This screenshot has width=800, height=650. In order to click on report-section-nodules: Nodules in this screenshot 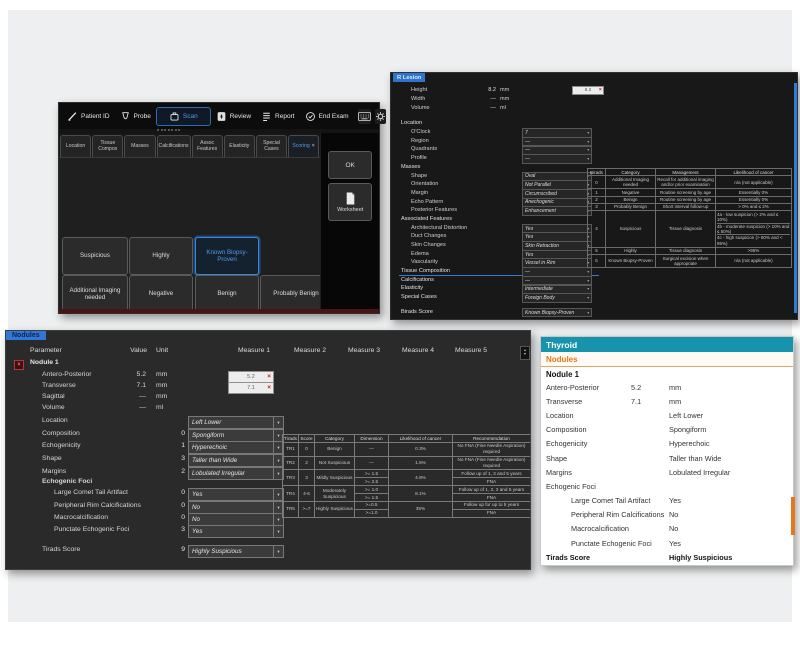, I will do `click(667, 359)`.